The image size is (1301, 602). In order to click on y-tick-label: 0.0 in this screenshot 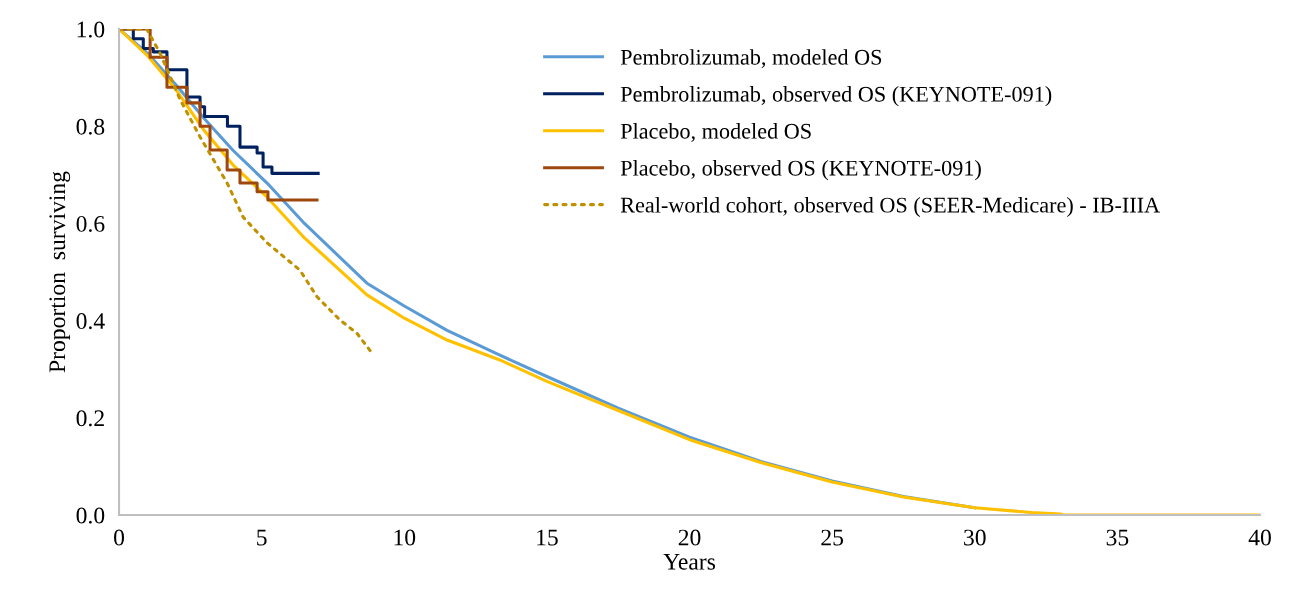, I will do `click(90, 515)`.